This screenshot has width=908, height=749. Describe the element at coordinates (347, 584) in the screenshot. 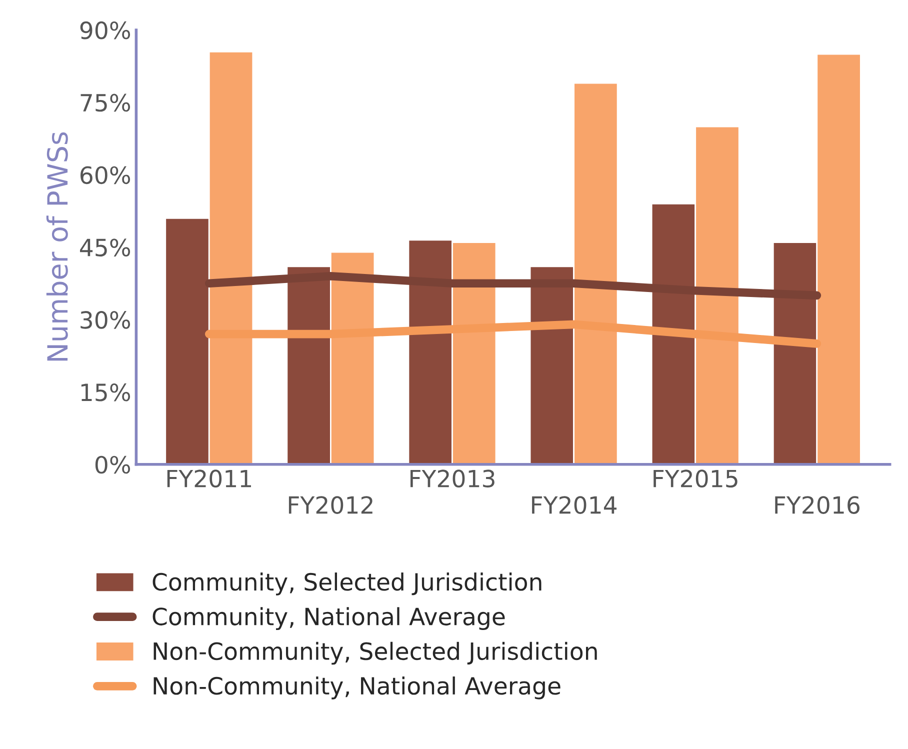

I see `legend-label: Community, Selected Jurisdiction` at that location.